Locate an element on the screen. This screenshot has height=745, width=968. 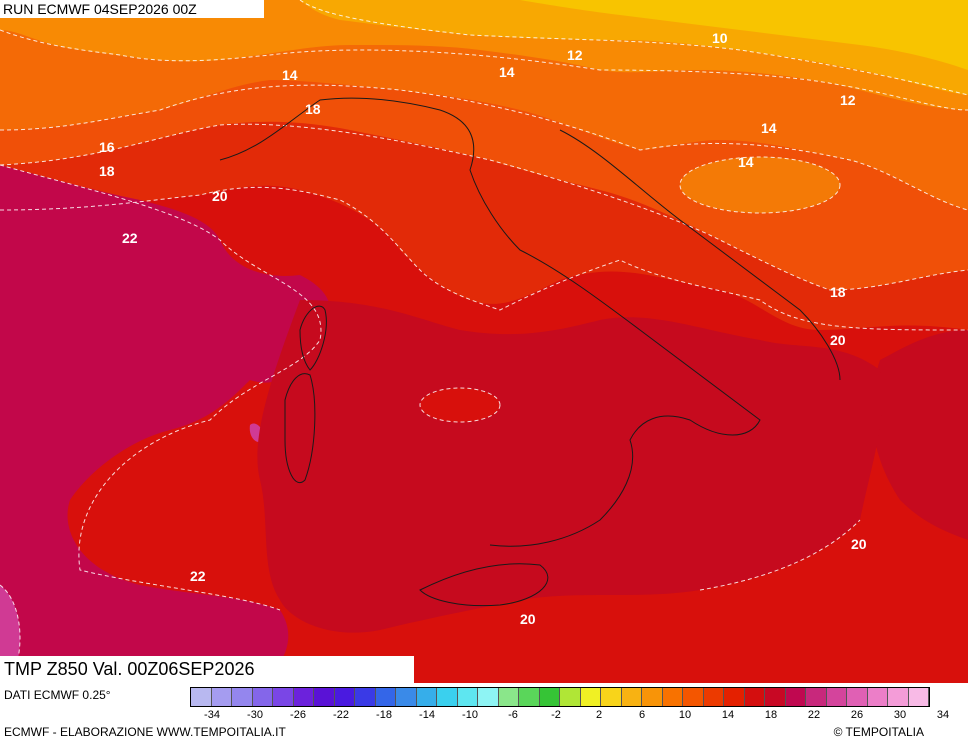
legend-tick-label: -30 is located at coordinates (255, 715).